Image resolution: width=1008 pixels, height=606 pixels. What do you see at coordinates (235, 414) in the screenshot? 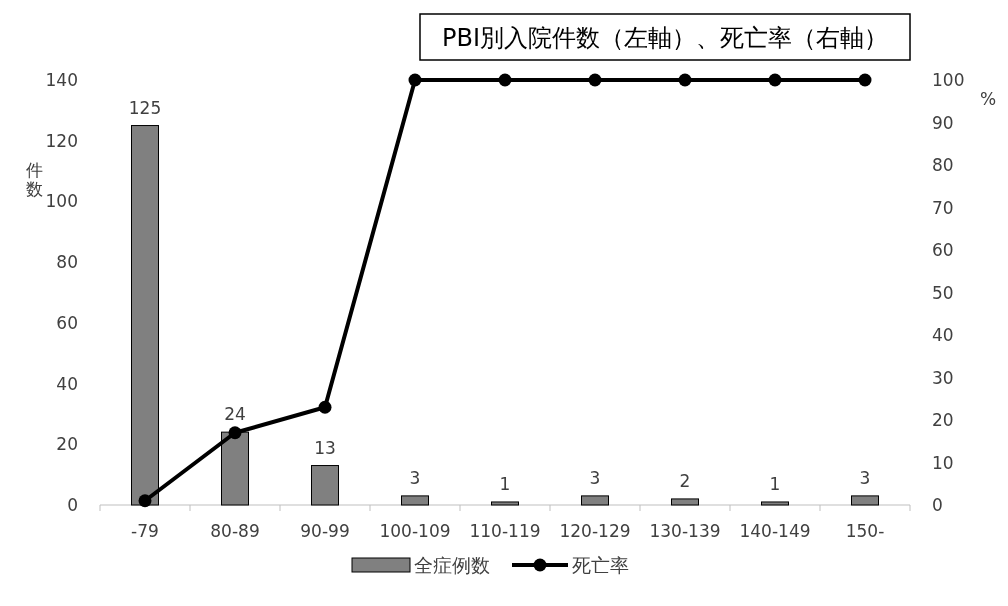
I see `data-label: 24` at bounding box center [235, 414].